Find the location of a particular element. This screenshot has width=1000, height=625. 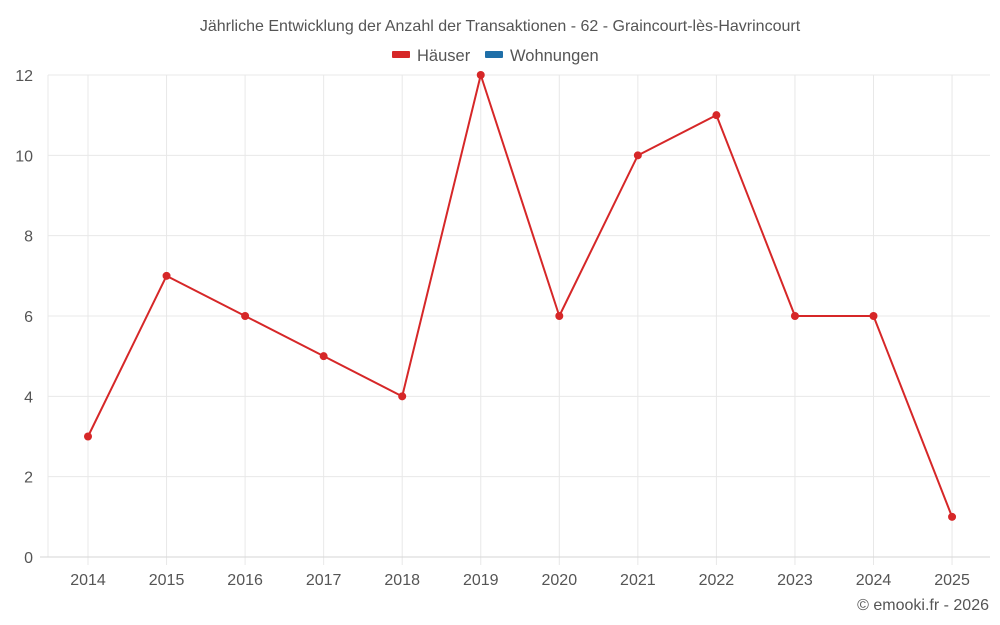

x-tick-label: 2025 is located at coordinates (952, 580).